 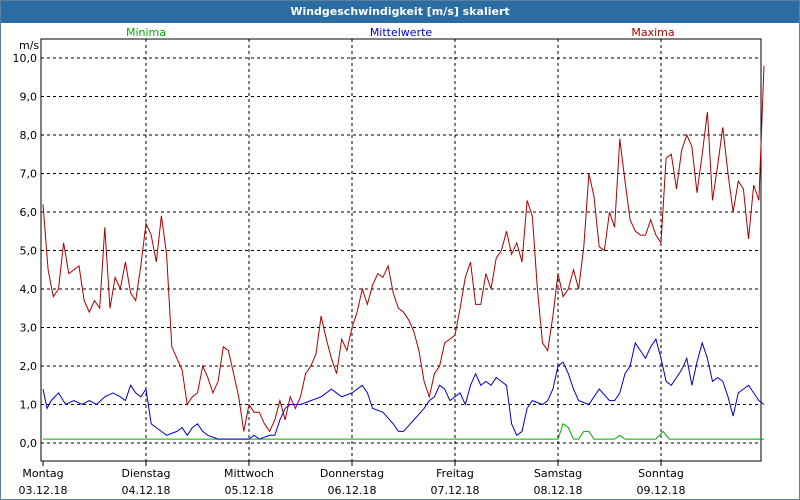 What do you see at coordinates (352, 473) in the screenshot?
I see `x-tick-day-label: Donnerstag` at bounding box center [352, 473].